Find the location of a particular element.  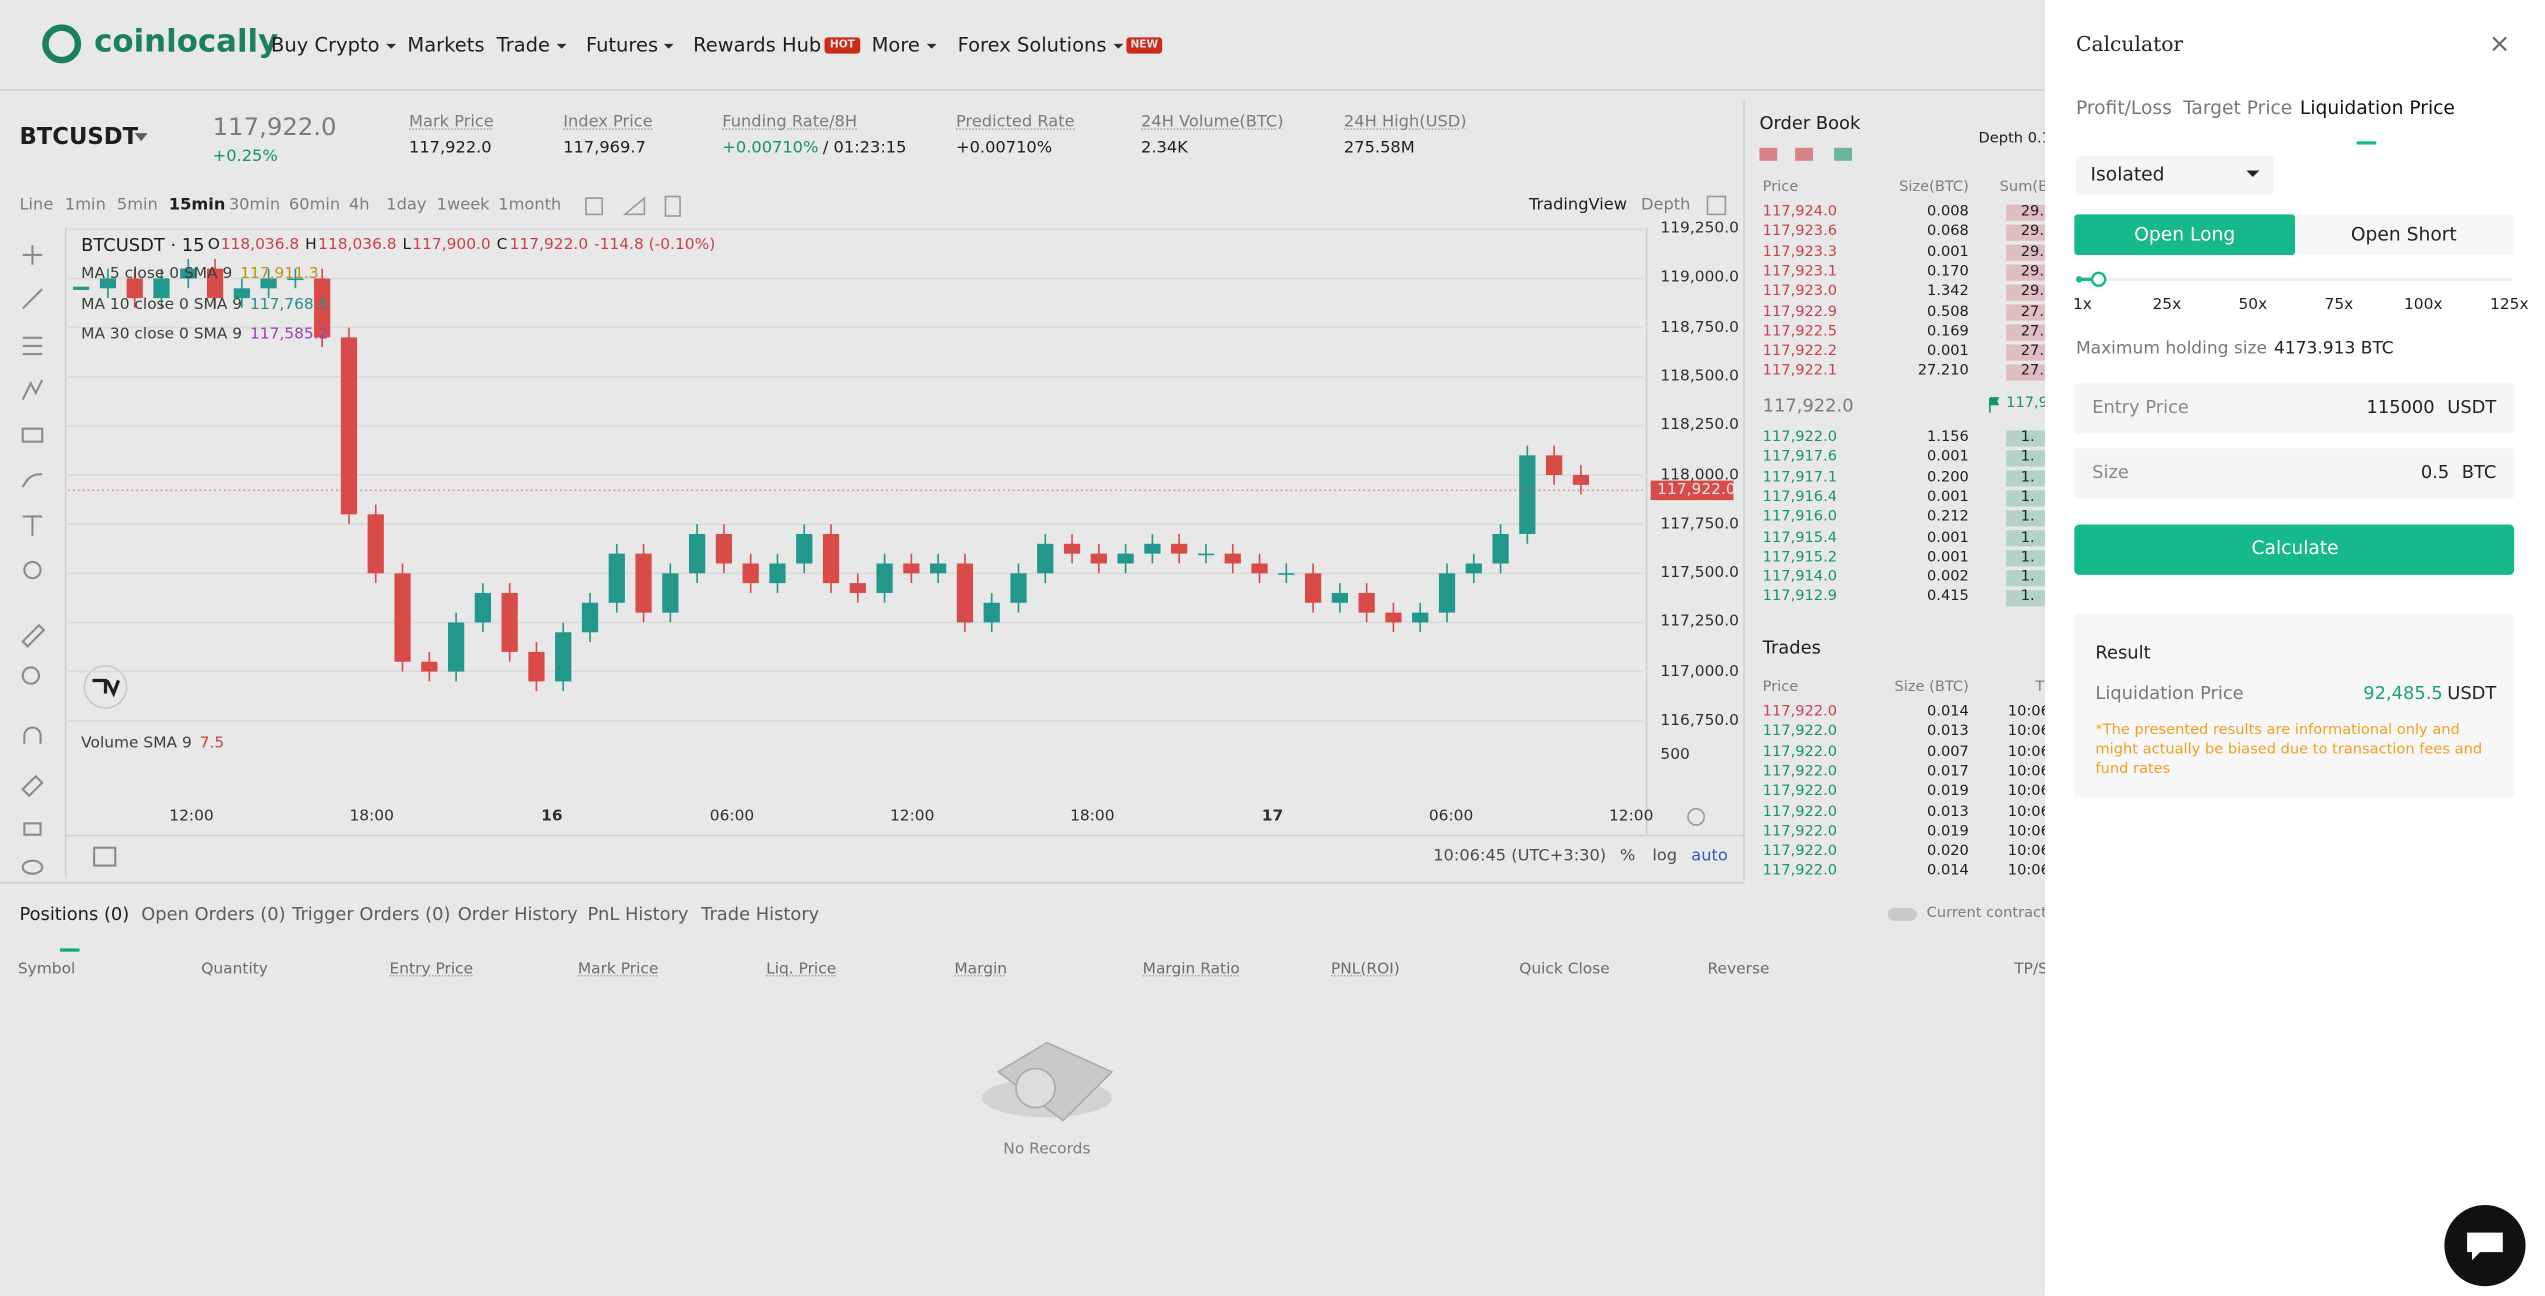

interval: 1day is located at coordinates (406, 205).